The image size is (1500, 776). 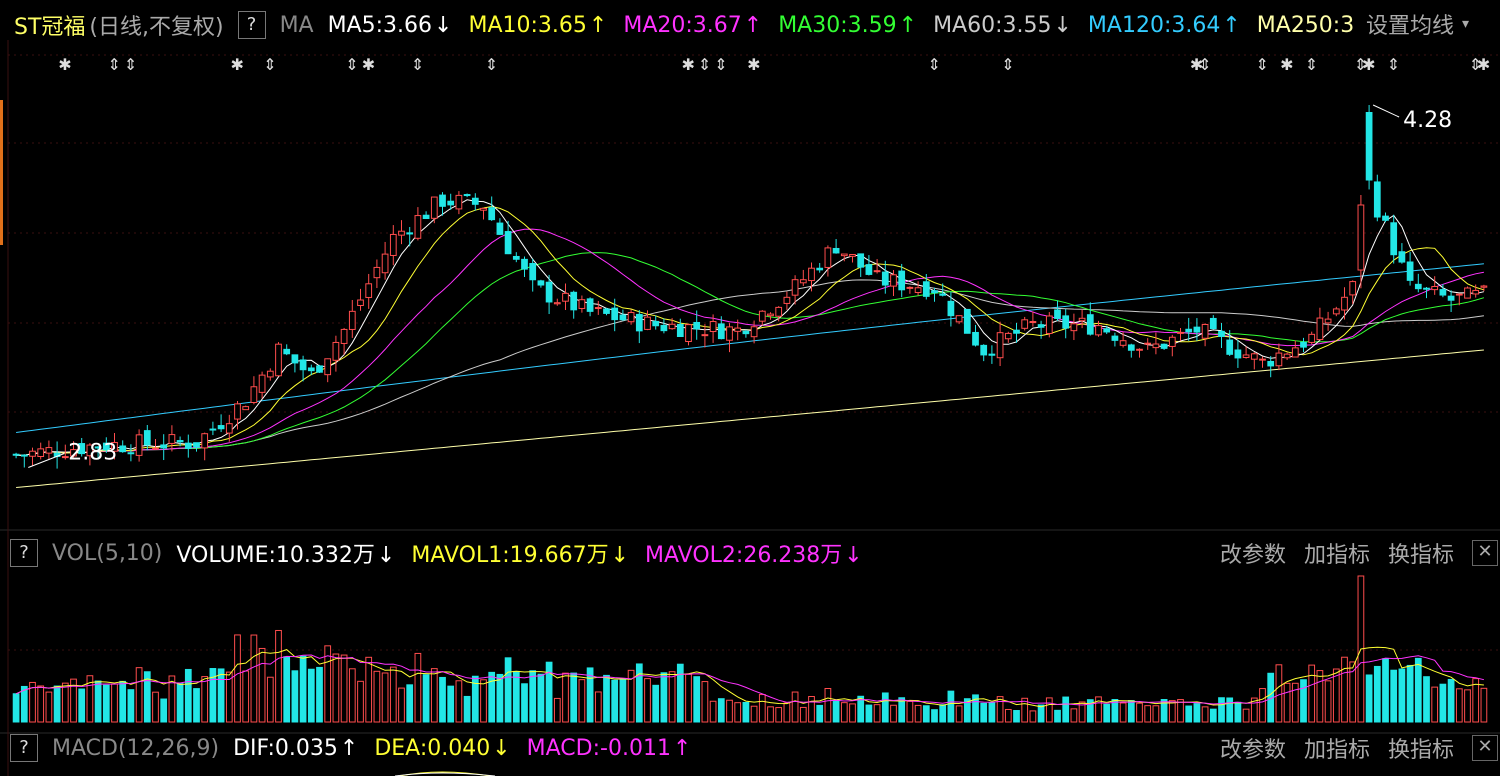 I want to click on macd-change-params-button: 改参数, so click(x=1252, y=750).